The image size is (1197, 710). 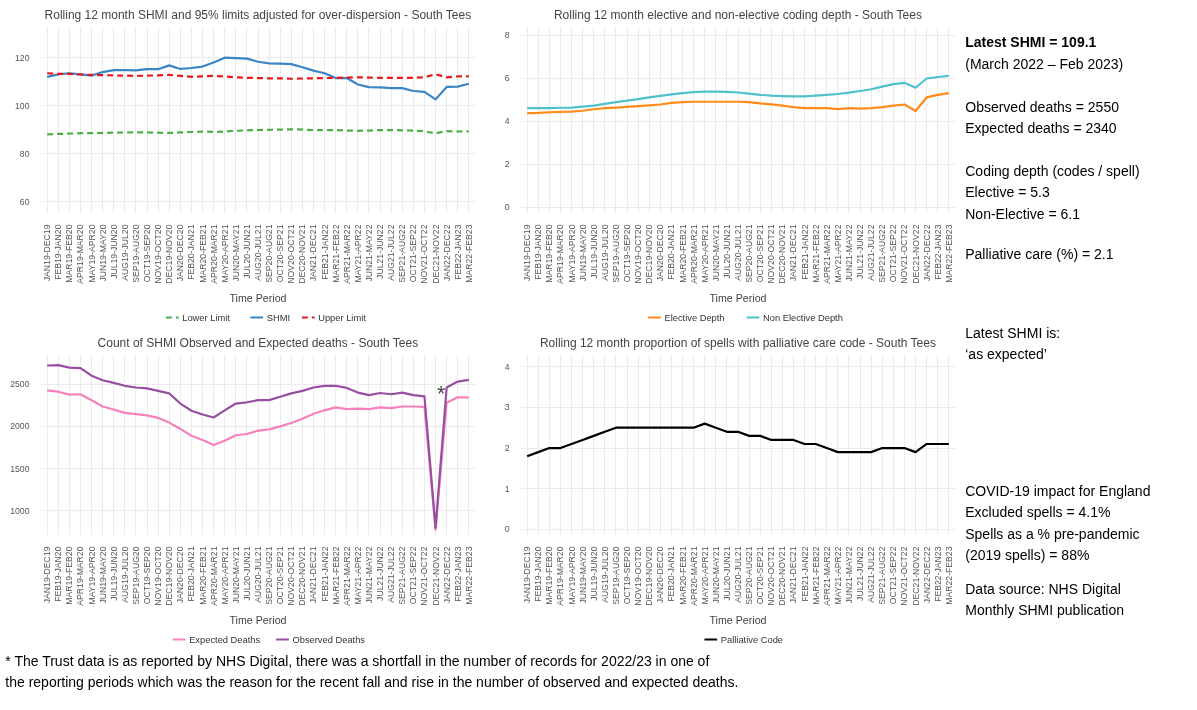 What do you see at coordinates (507, 407) in the screenshot?
I see `y-tick-label: 3` at bounding box center [507, 407].